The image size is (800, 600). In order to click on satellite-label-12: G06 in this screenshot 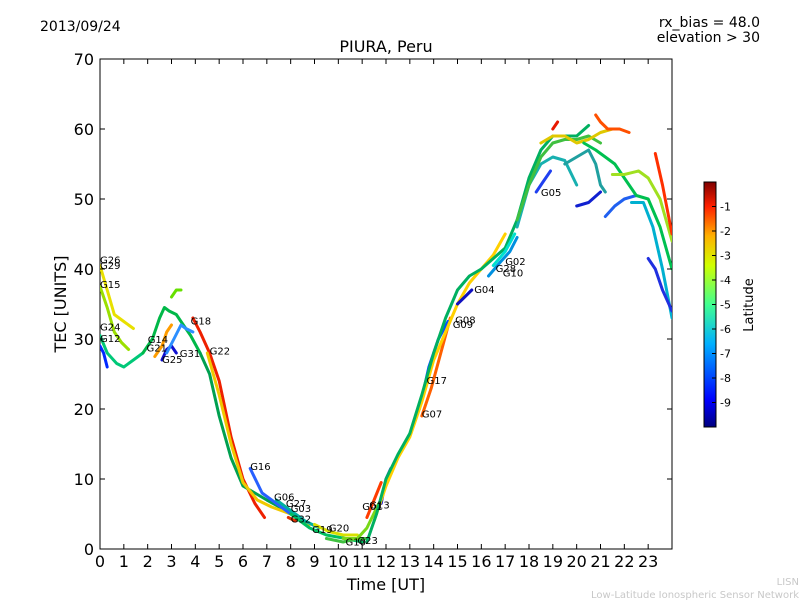, I will do `click(284, 498)`.